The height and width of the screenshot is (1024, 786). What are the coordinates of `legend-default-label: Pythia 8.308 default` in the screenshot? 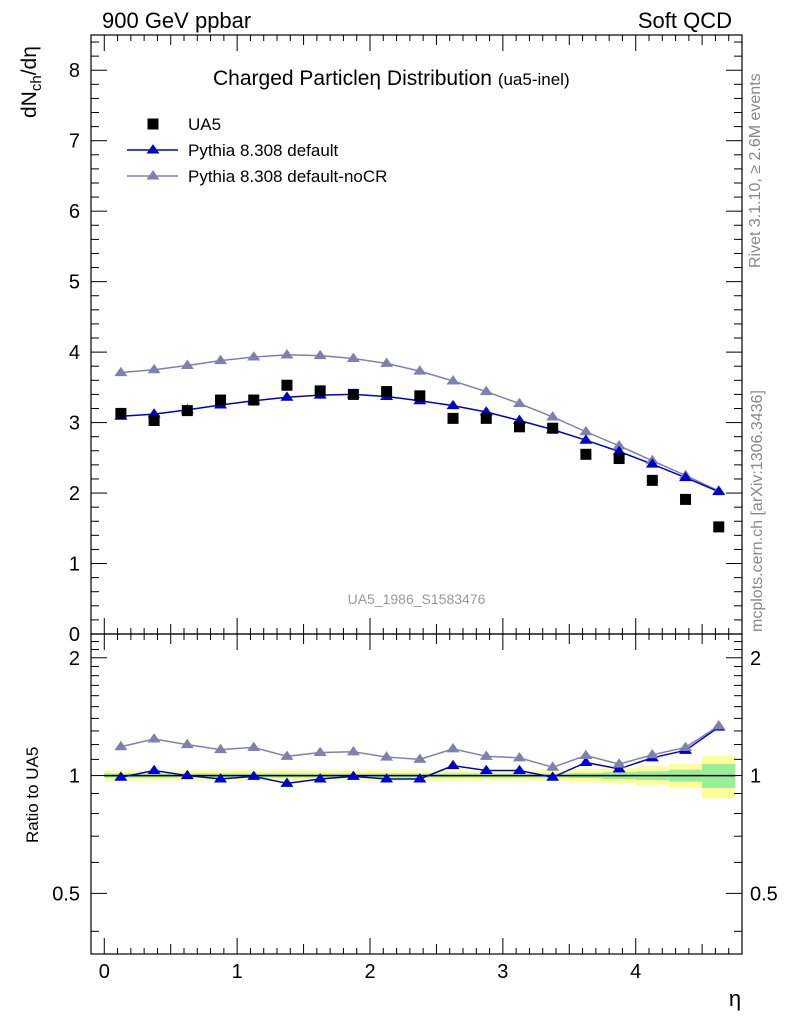 It's located at (263, 150).